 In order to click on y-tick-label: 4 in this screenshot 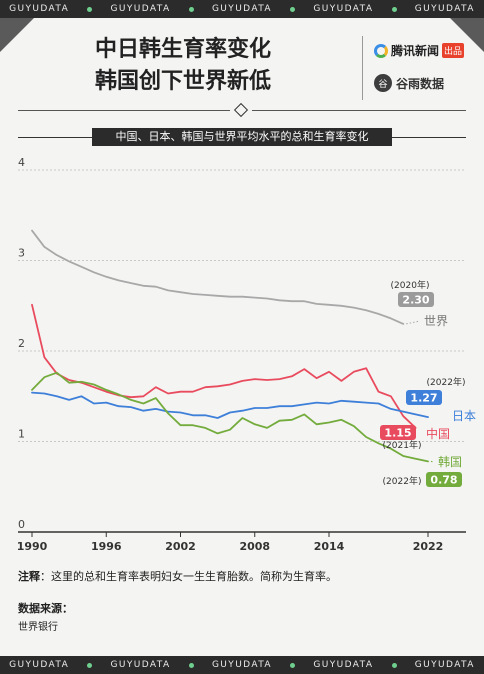, I will do `click(21, 162)`.